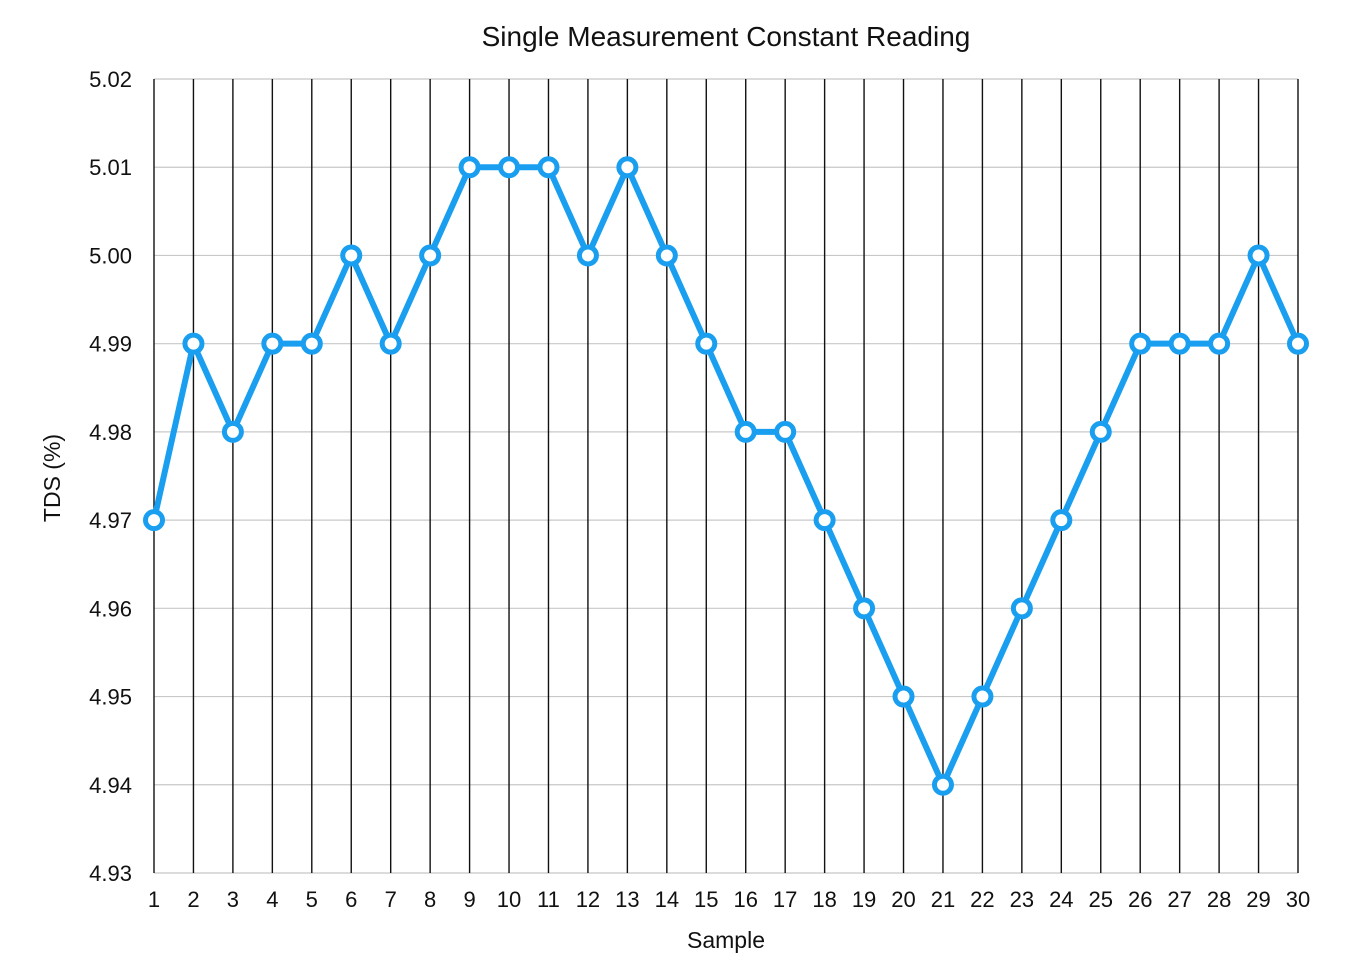 Image resolution: width=1364 pixels, height=968 pixels. What do you see at coordinates (509, 899) in the screenshot?
I see `x-tick-label: 10` at bounding box center [509, 899].